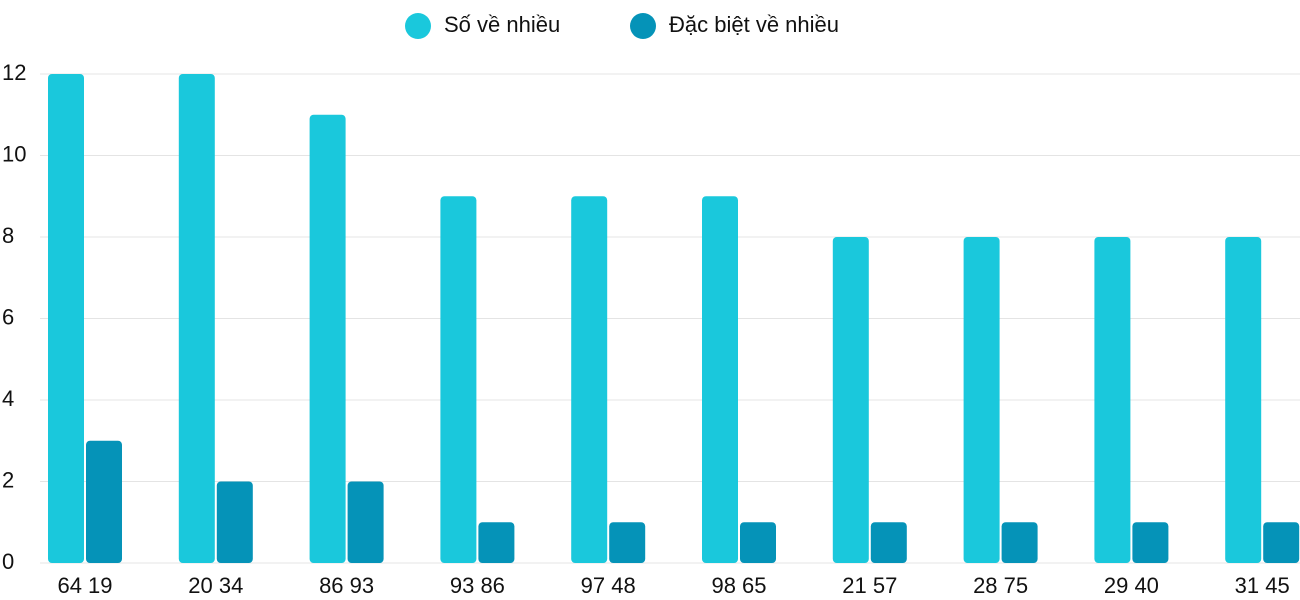 This screenshot has height=600, width=1300. Describe the element at coordinates (346, 585) in the screenshot. I see `x-tick-label: 86 93` at that location.